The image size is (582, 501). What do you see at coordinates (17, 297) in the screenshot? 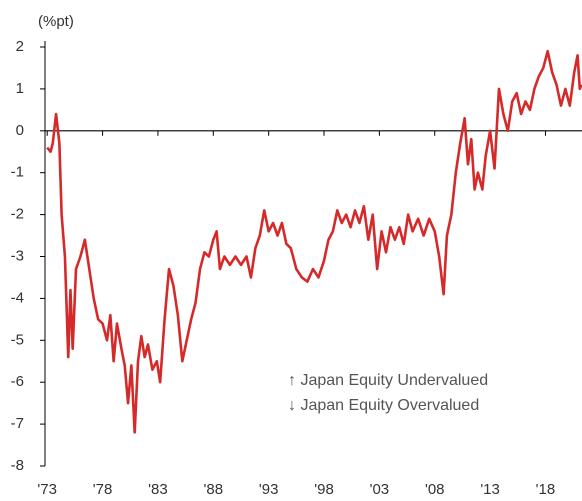
I see `y-tick-label: -4` at bounding box center [17, 297].